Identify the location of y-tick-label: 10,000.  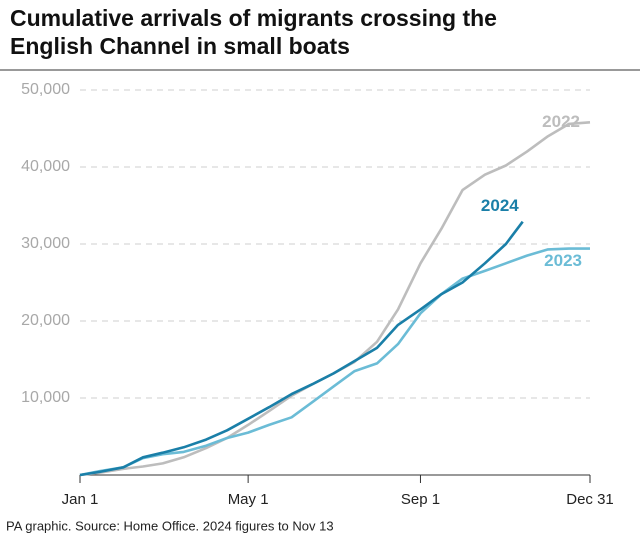
(45, 397).